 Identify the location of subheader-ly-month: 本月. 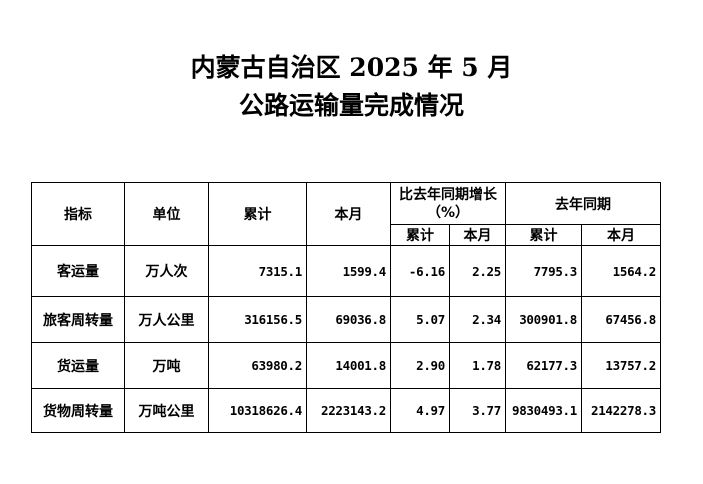
(621, 235).